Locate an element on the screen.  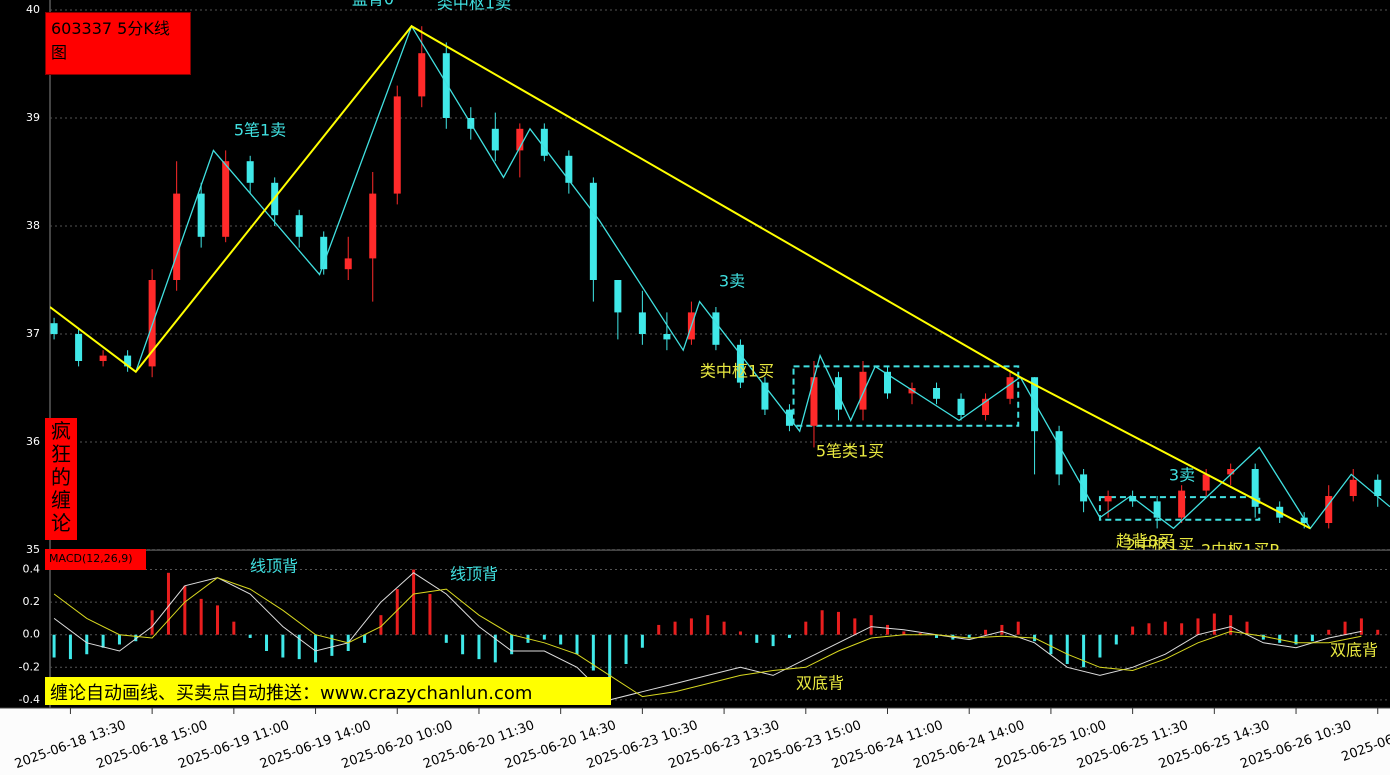
annotation: 3卖 is located at coordinates (1182, 475).